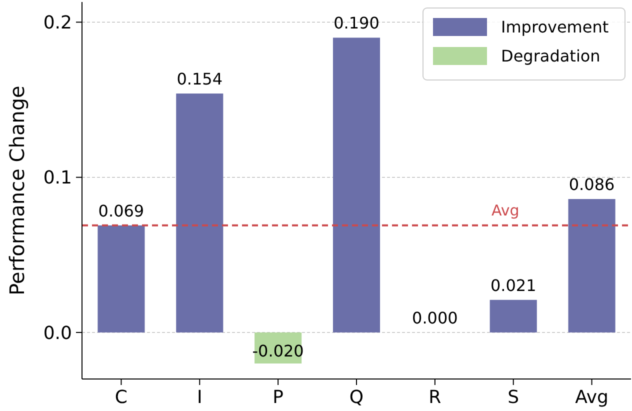 The width and height of the screenshot is (632, 411). Describe the element at coordinates (505, 210) in the screenshot. I see `ref-line-label: Avg` at that location.